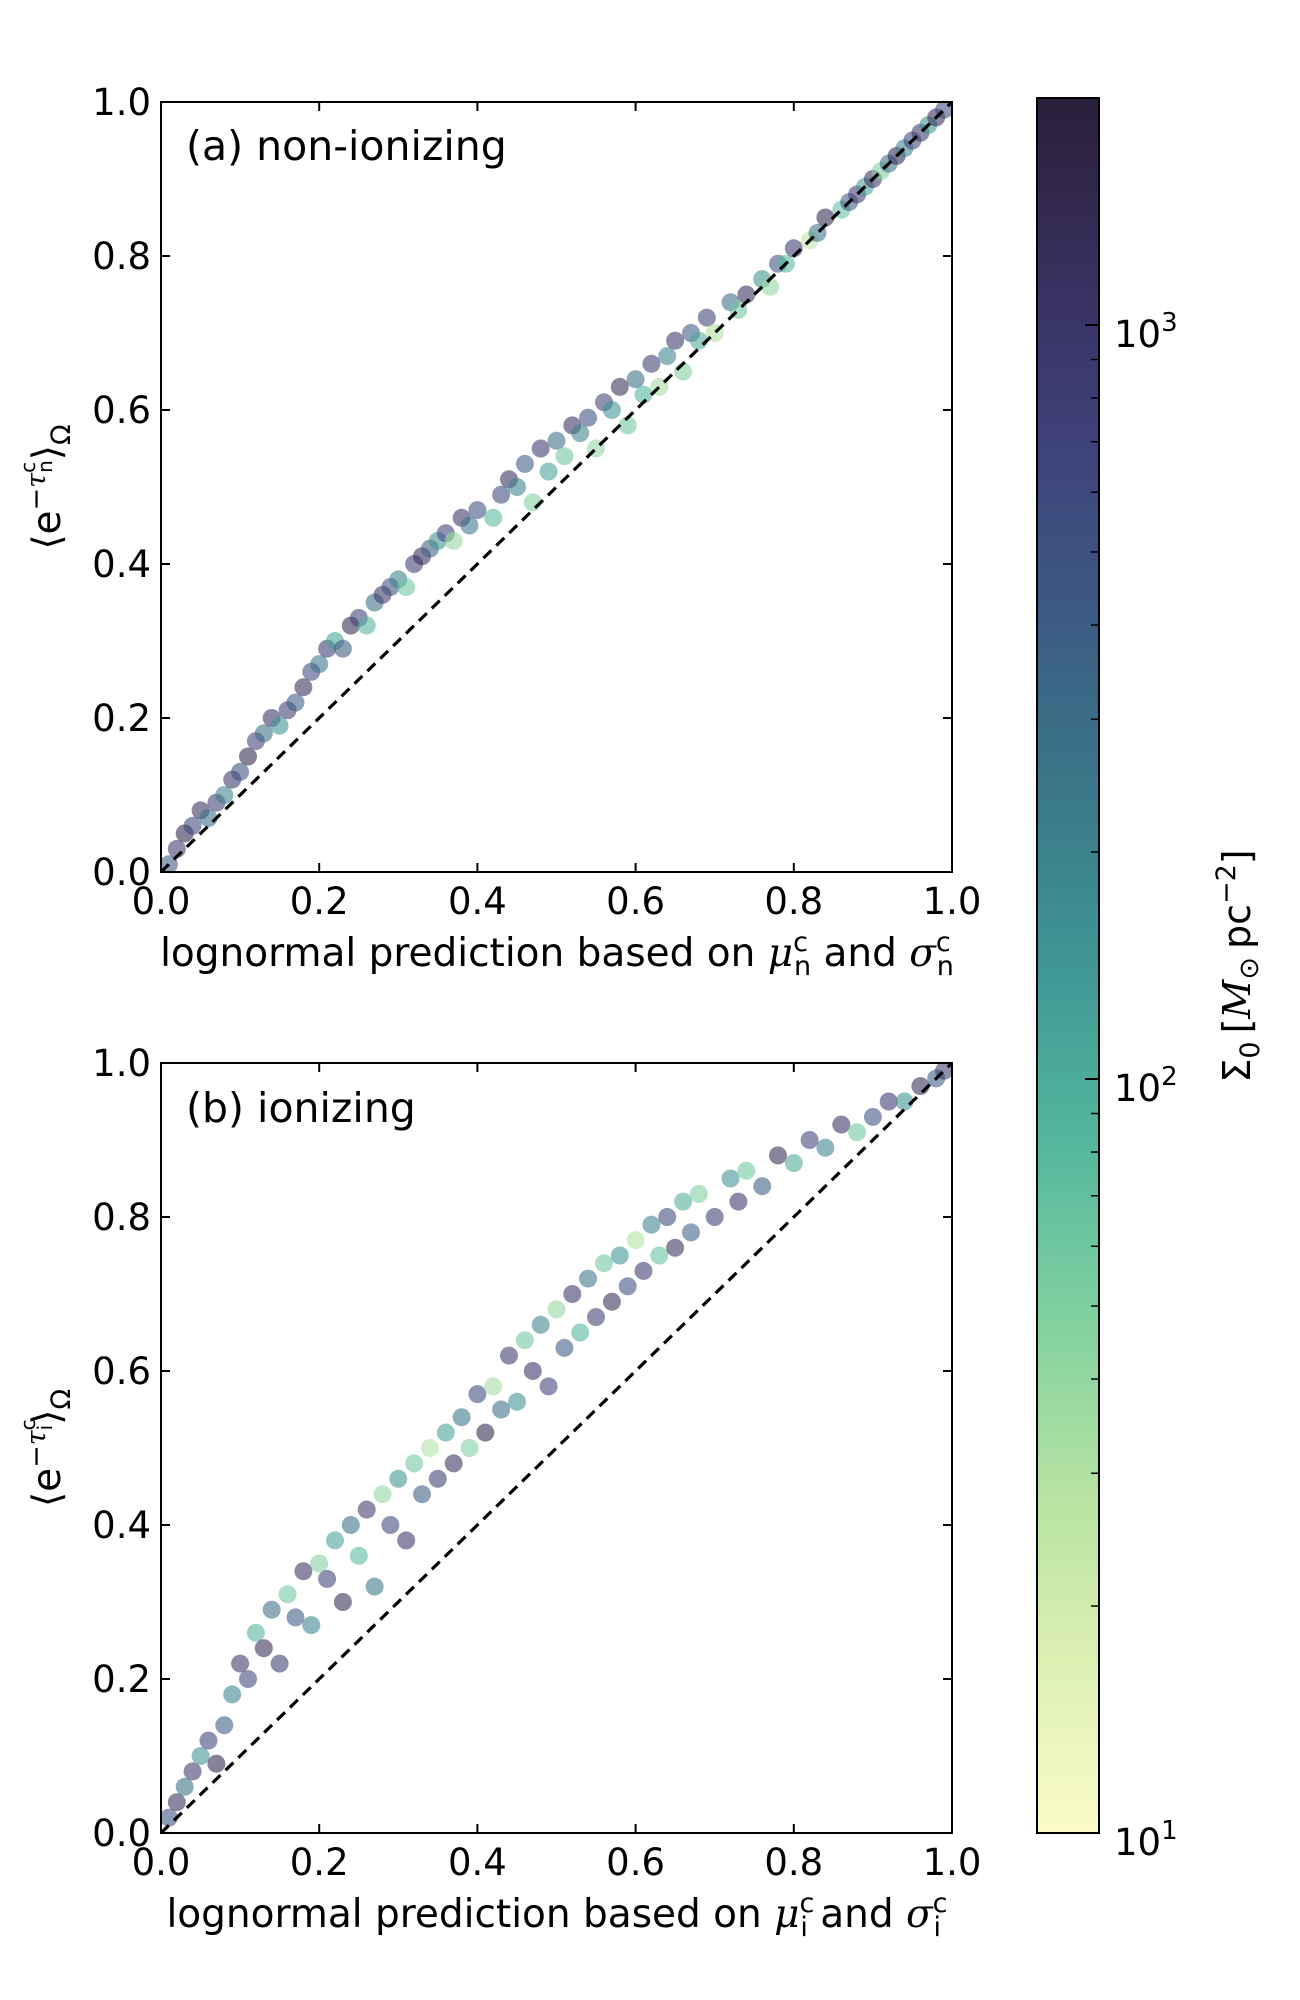  Describe the element at coordinates (1146, 1086) in the screenshot. I see `colorbar-tick-label: 10²` at that location.